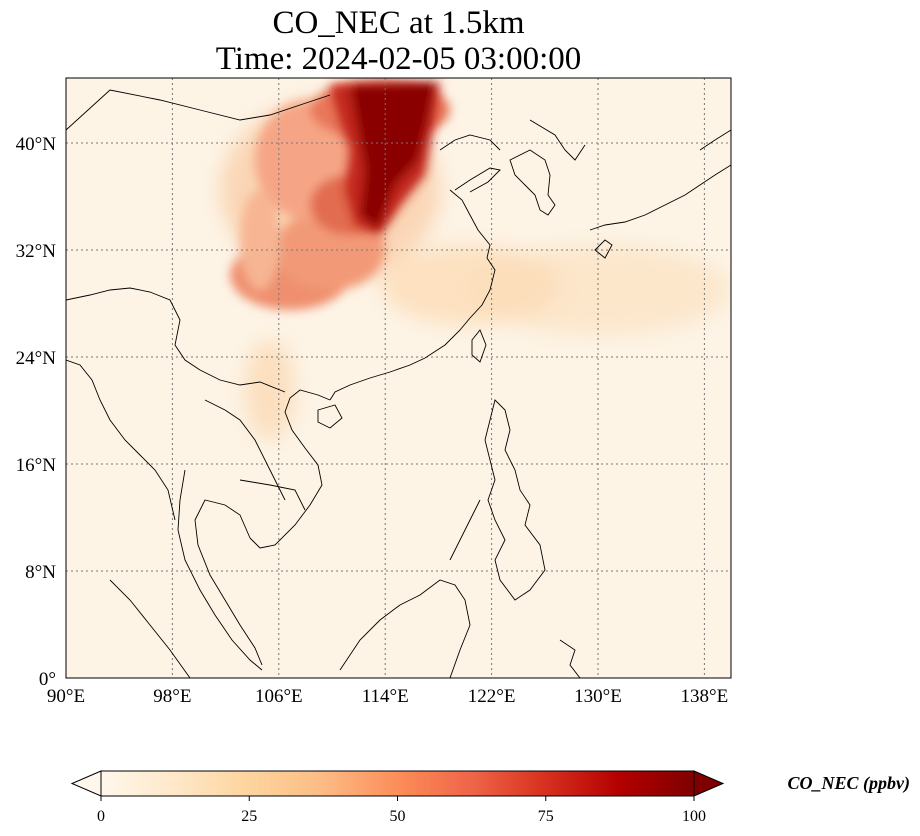 This screenshot has height=836, width=920. What do you see at coordinates (40, 572) in the screenshot?
I see `lat-tick-label: 8°N` at bounding box center [40, 572].